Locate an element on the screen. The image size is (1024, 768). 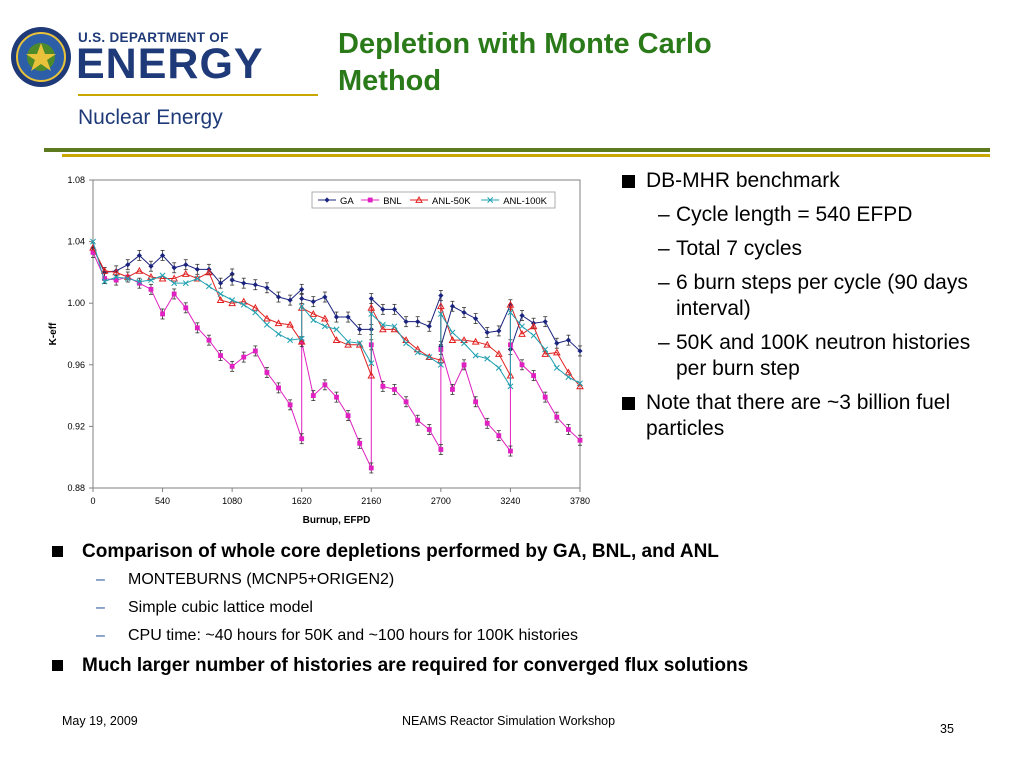
sub-bullet-total-cycles: – Total 7 cycles is located at coordinates (805, 249).